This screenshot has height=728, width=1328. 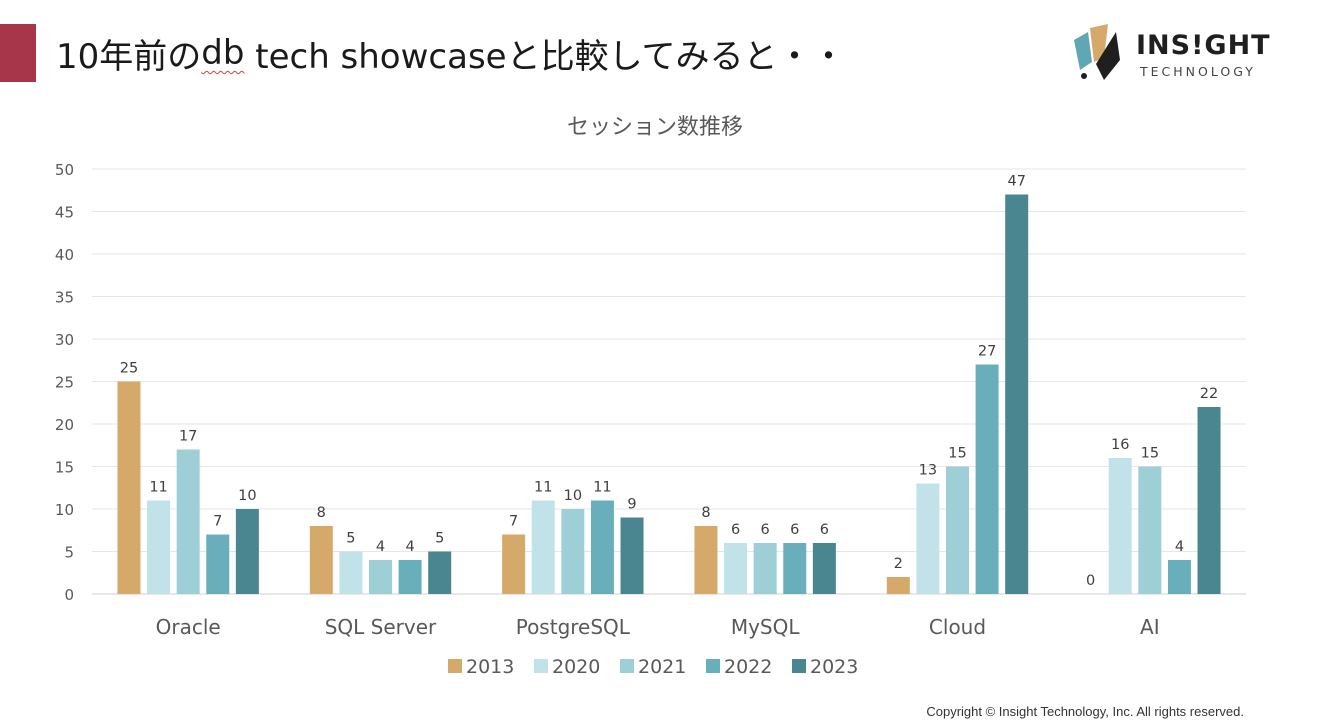 I want to click on y-tick-label: 15, so click(x=64, y=468).